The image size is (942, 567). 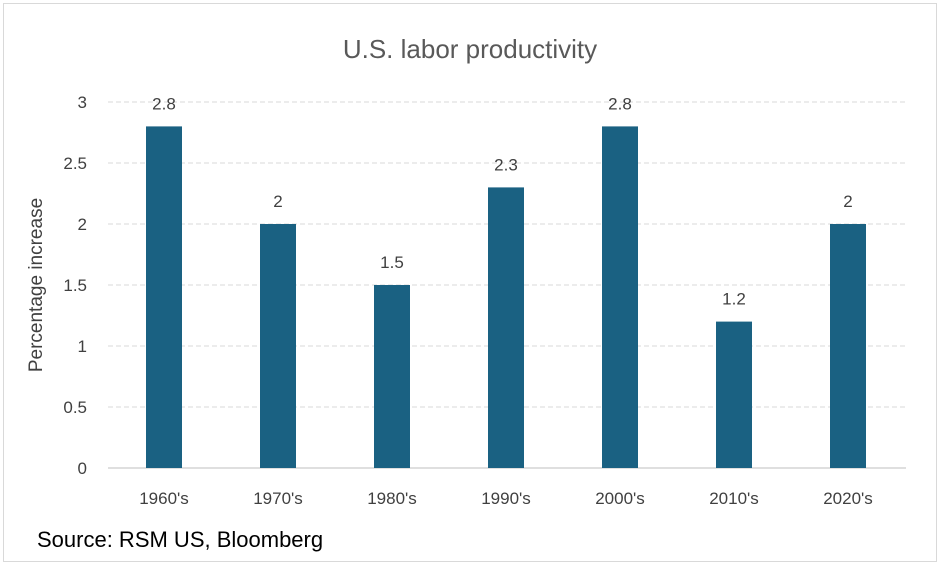 I want to click on source-note: Source: RSM US, Bloomberg, so click(x=180, y=539).